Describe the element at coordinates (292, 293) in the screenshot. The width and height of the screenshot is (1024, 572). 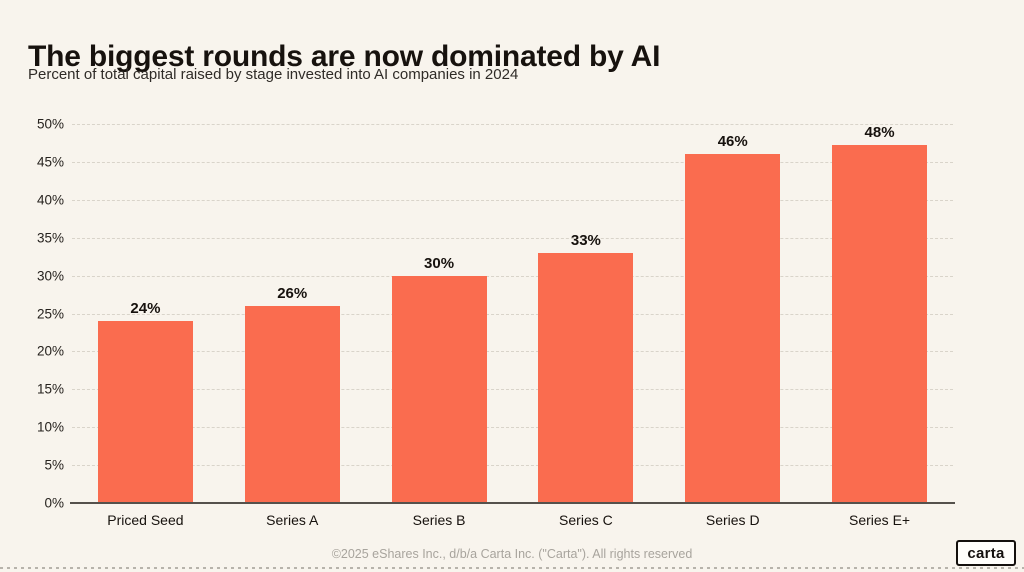
I see `bar-value-label: 26%` at that location.